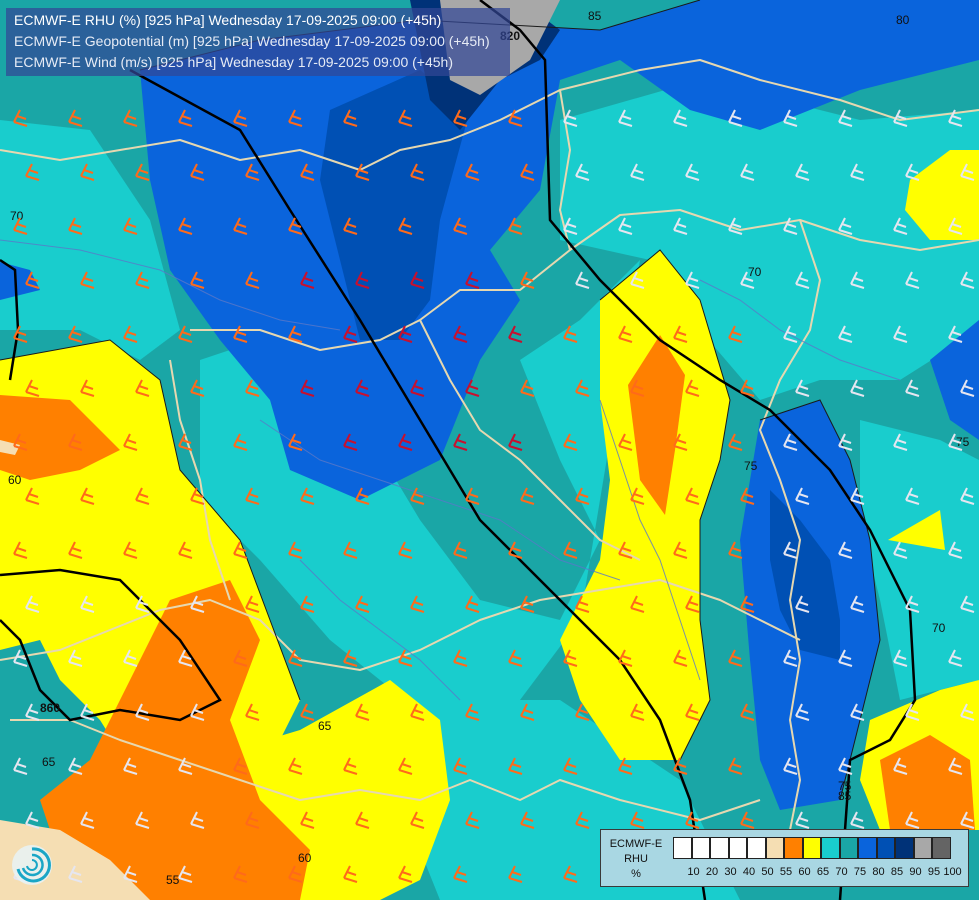 The image size is (979, 900). I want to click on border-west, so click(200, 480).